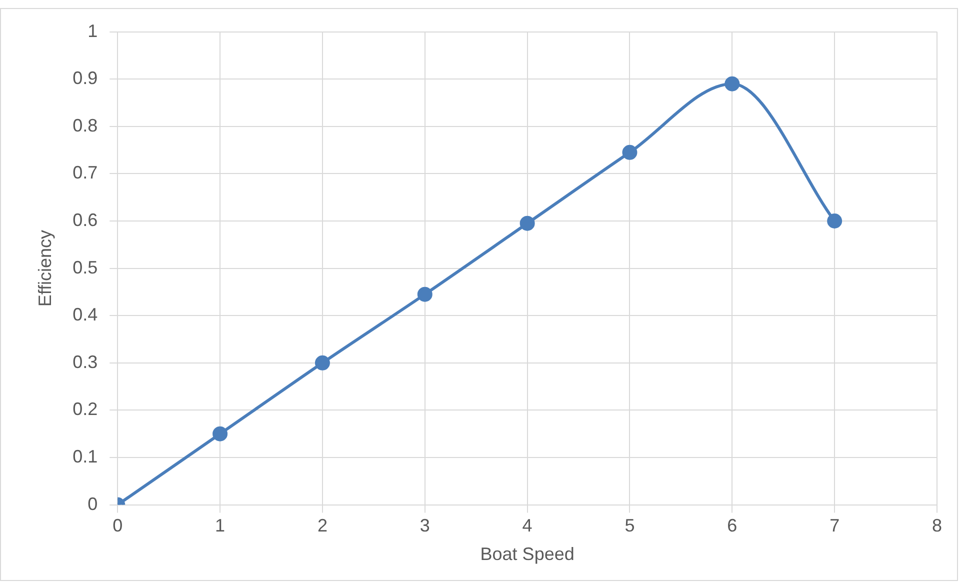 This screenshot has height=583, width=960. What do you see at coordinates (85, 172) in the screenshot?
I see `y-tick-label: 0.7` at bounding box center [85, 172].